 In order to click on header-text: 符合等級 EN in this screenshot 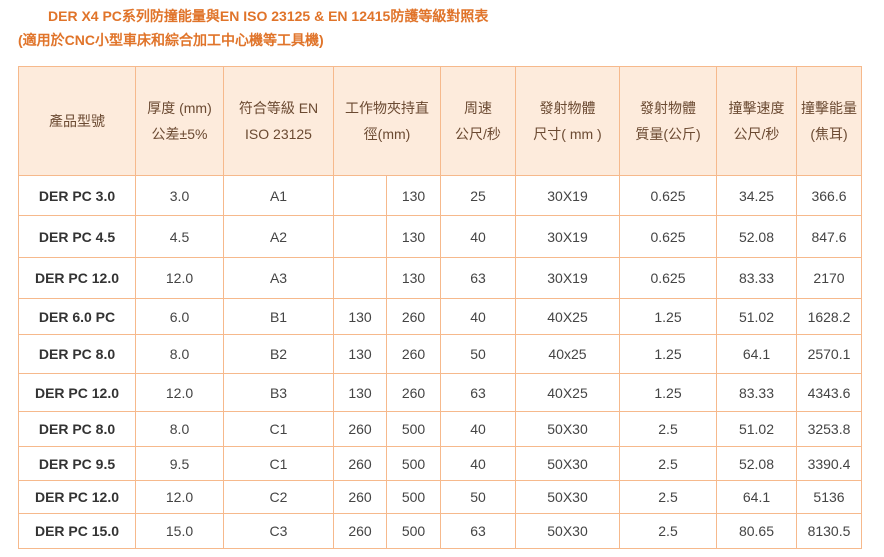, I will do `click(278, 108)`.